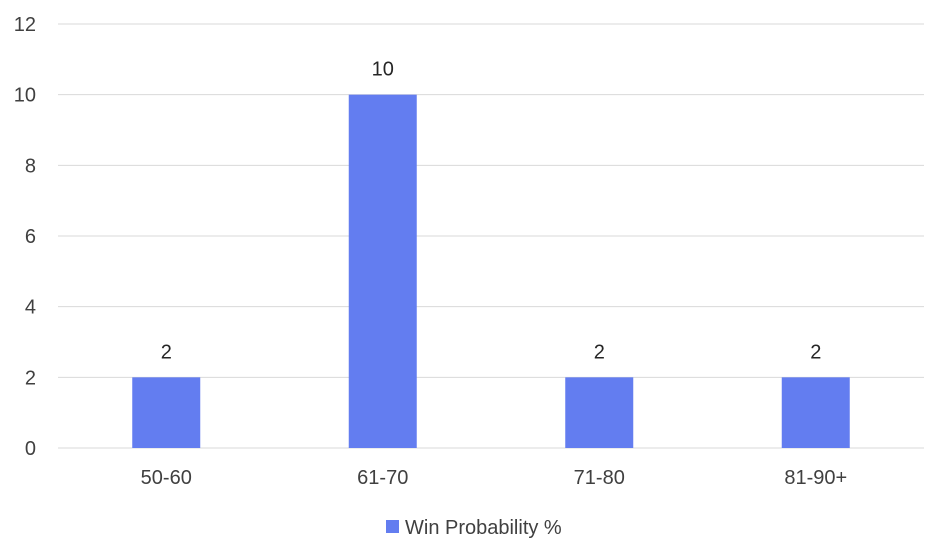 The width and height of the screenshot is (948, 550). Describe the element at coordinates (30, 449) in the screenshot. I see `y-tick-label: 0` at that location.